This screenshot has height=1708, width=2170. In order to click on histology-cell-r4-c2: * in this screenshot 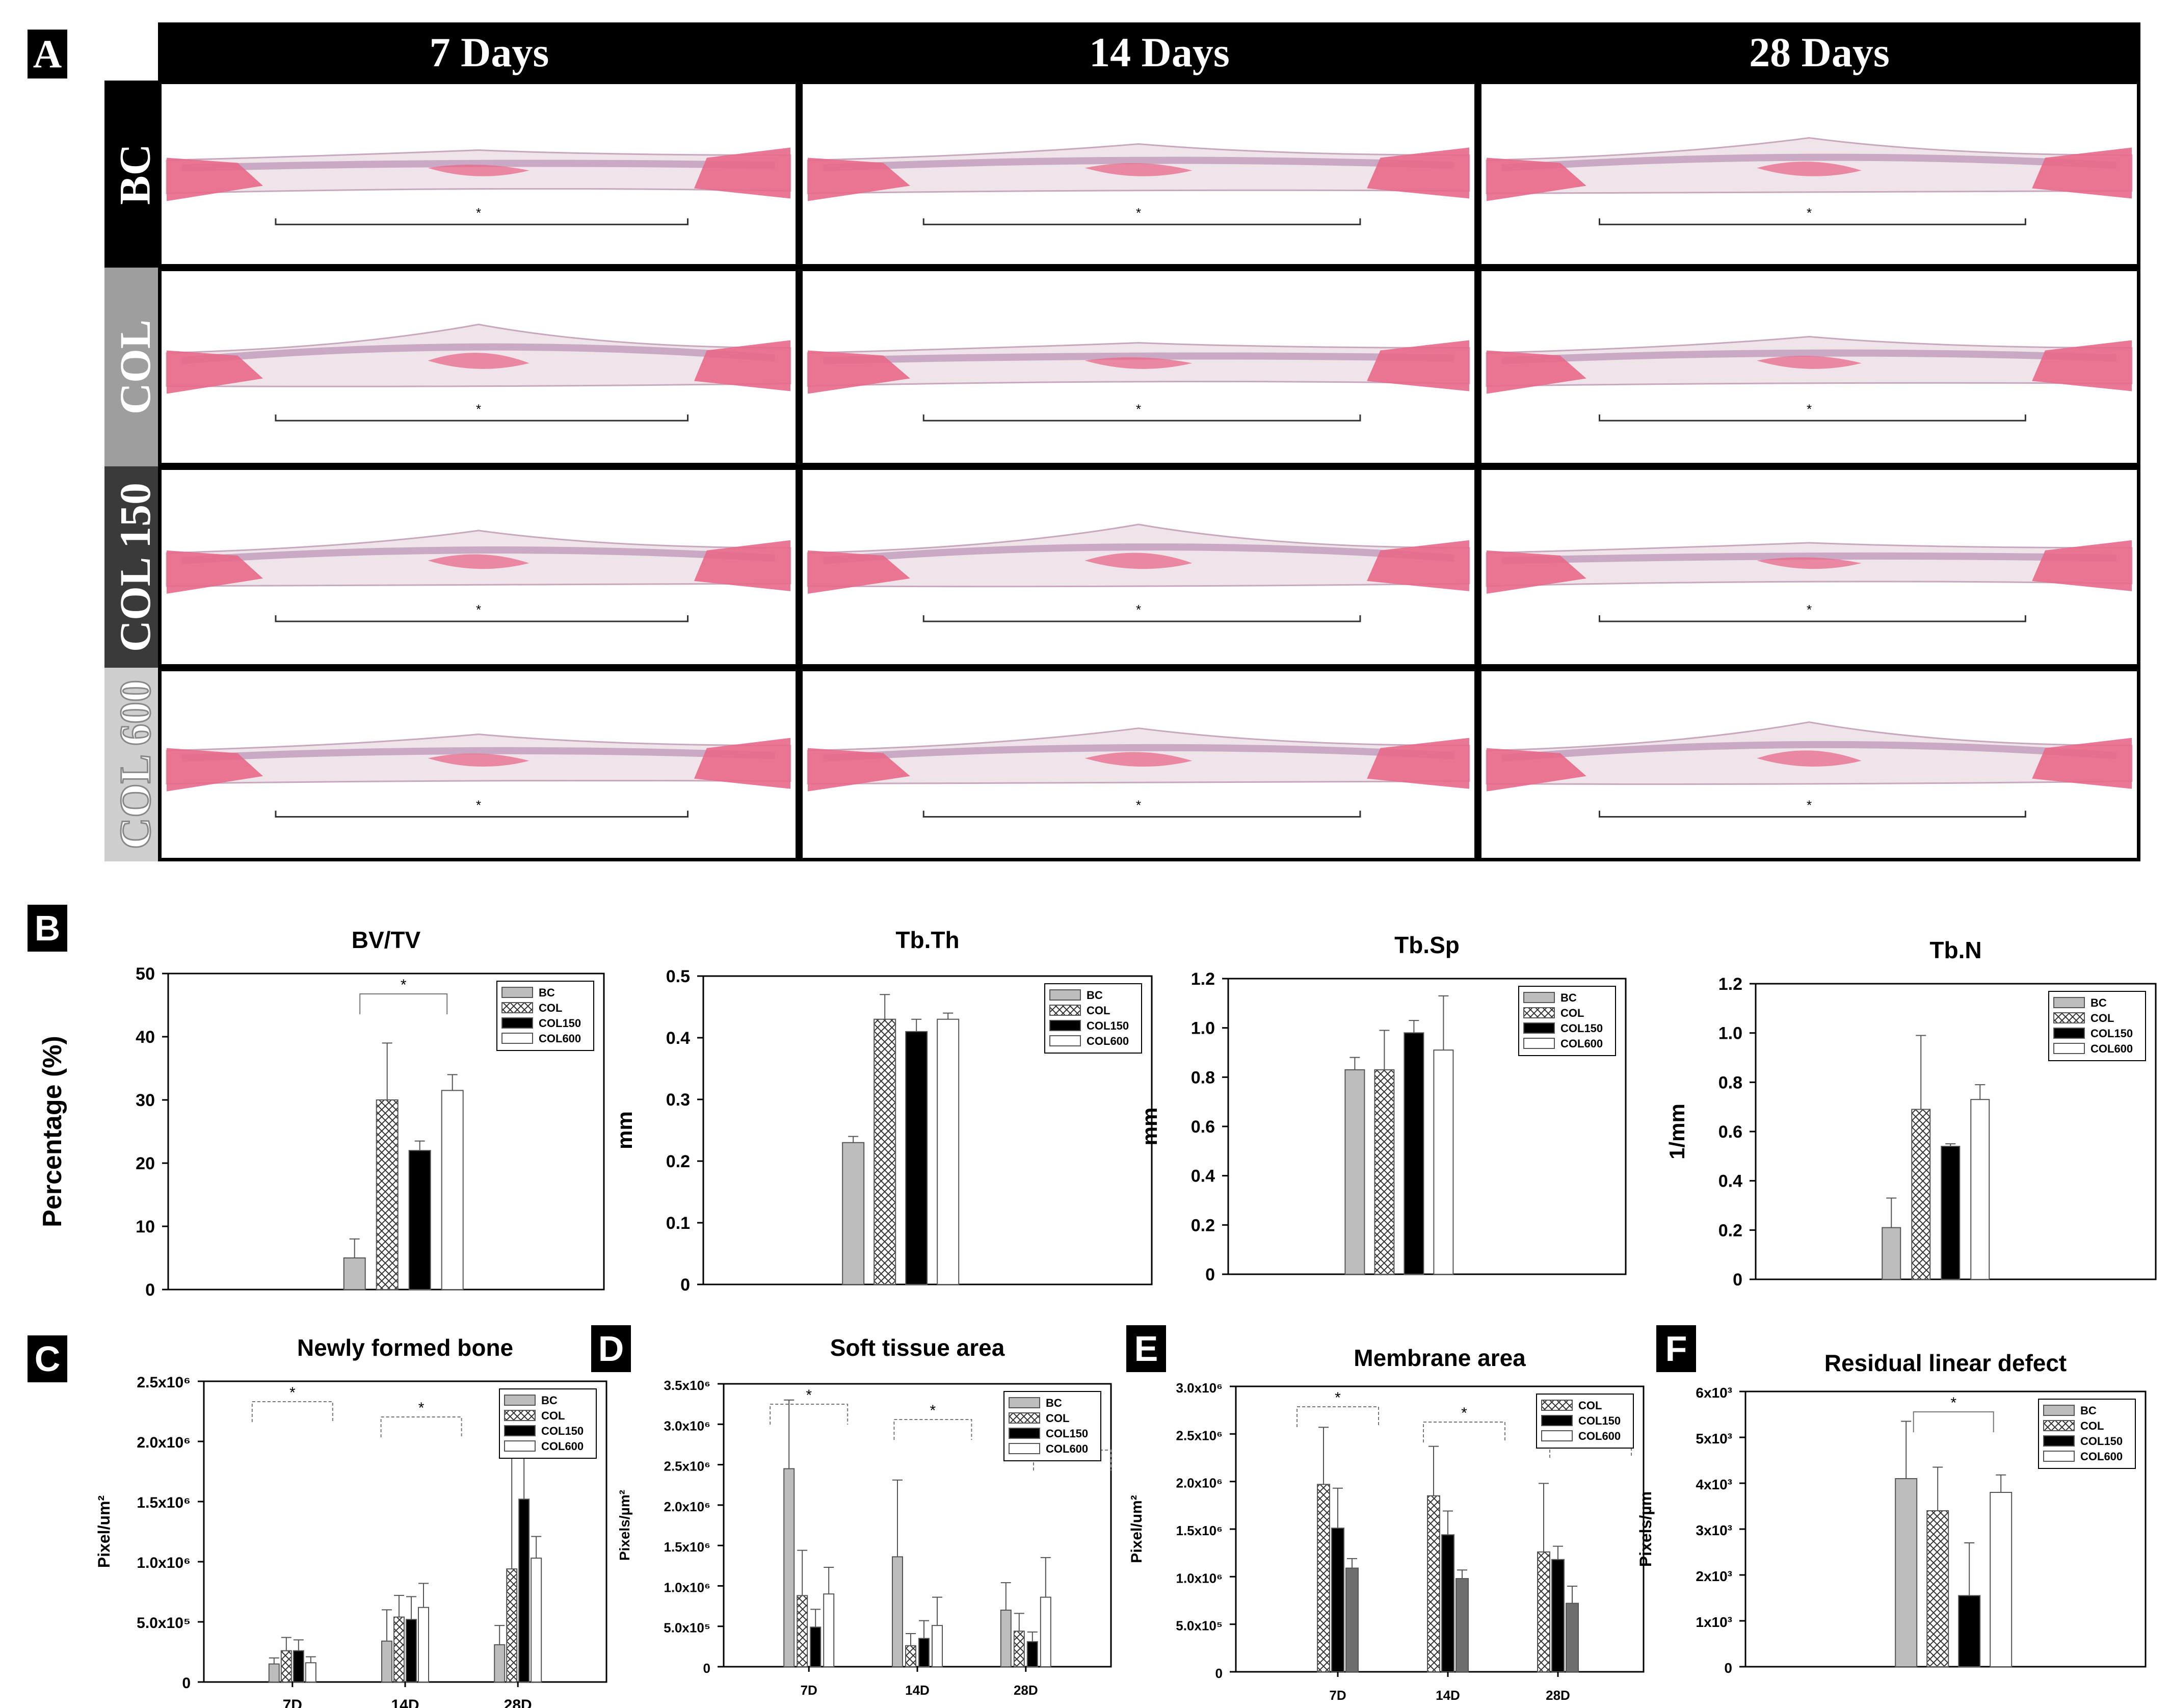, I will do `click(1138, 764)`.